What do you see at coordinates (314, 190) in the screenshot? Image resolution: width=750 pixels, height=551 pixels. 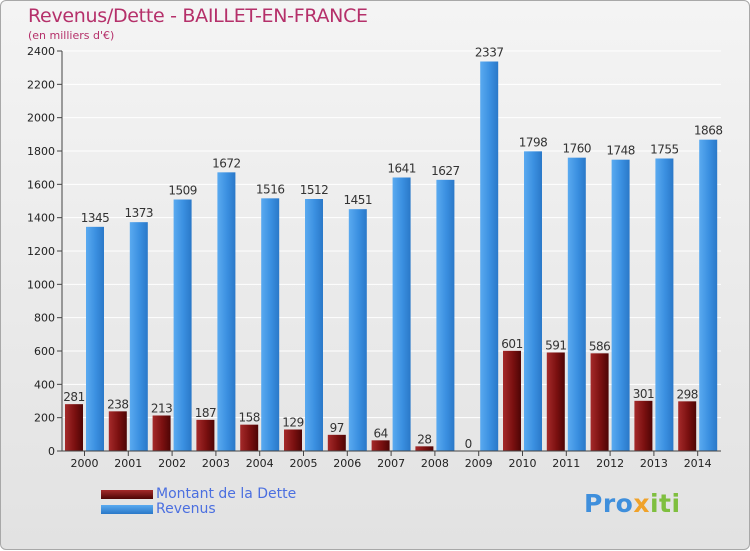 I see `revenus-value-label: 1512` at bounding box center [314, 190].